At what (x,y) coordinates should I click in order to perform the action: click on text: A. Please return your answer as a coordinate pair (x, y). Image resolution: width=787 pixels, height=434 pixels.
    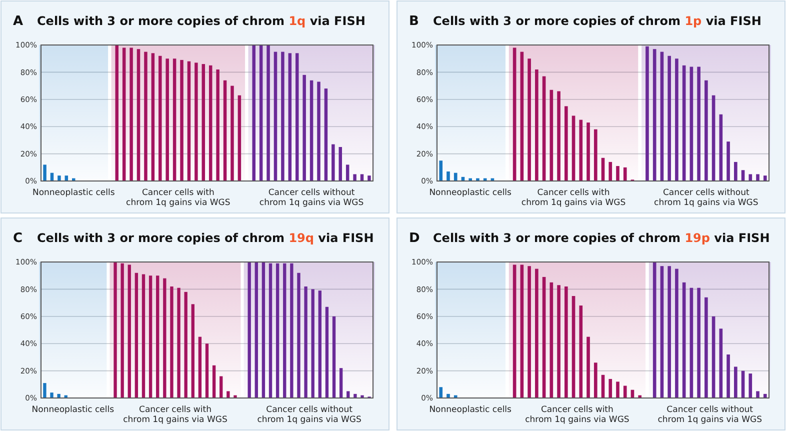
    Looking at the image, I should click on (18, 21).